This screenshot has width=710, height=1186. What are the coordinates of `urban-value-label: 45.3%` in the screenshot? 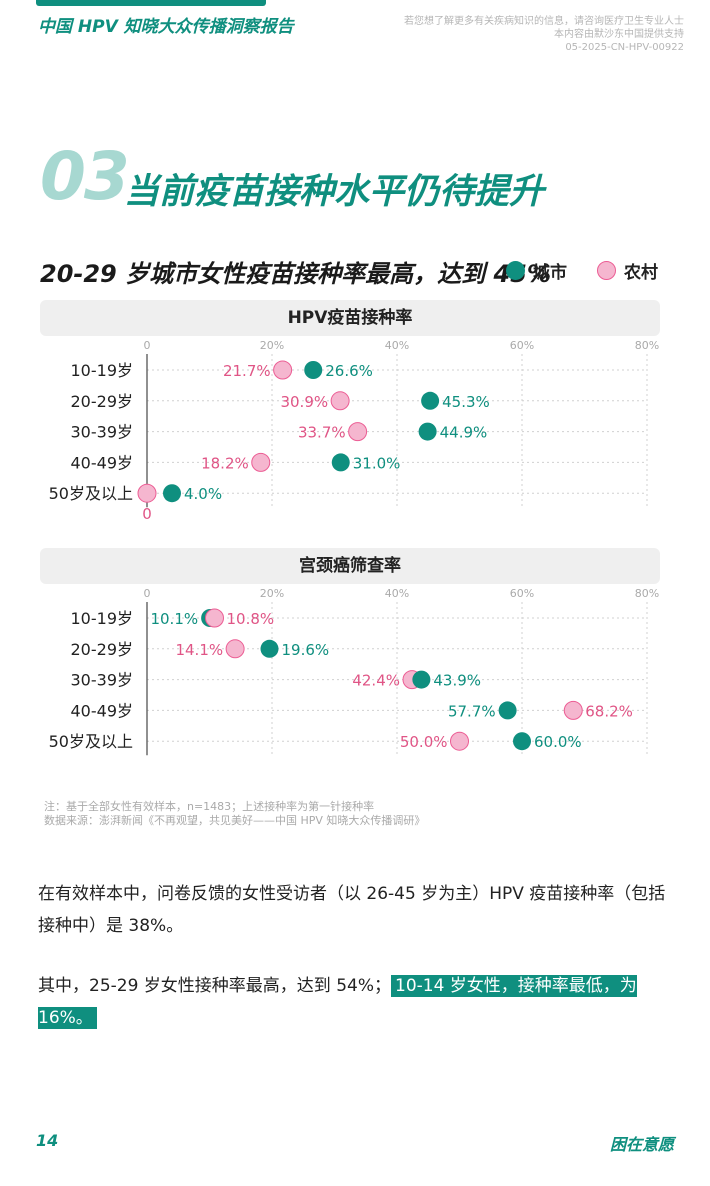 It's located at (466, 402).